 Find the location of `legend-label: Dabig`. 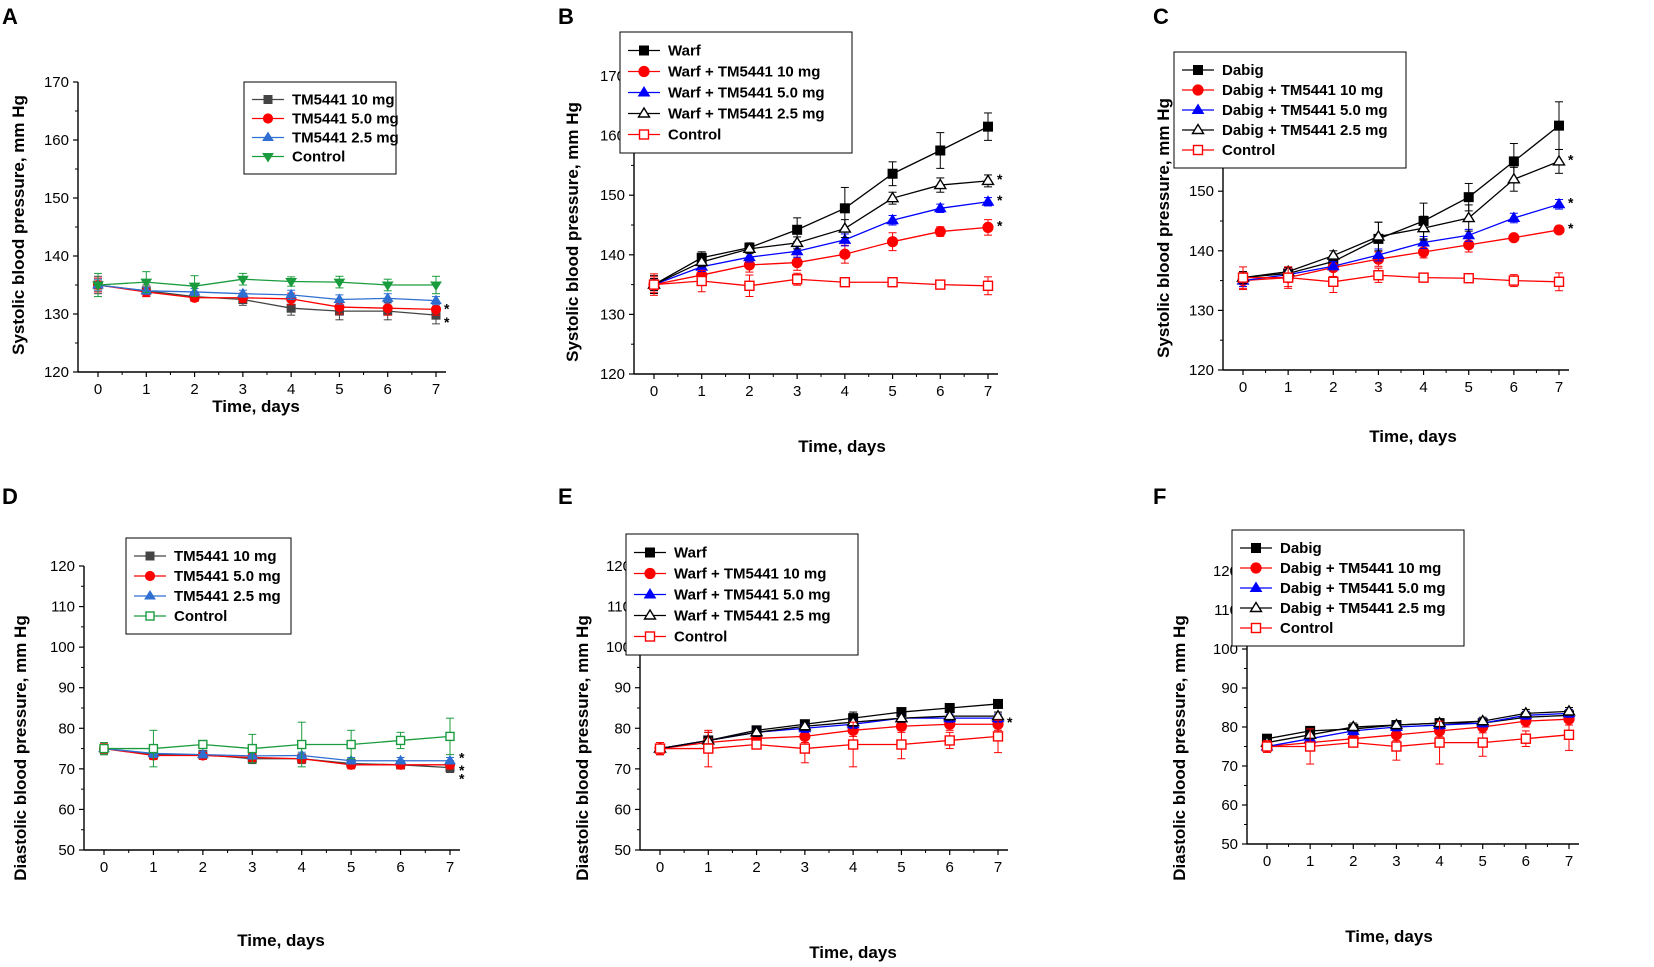

legend-label: Dabig is located at coordinates (1243, 70).